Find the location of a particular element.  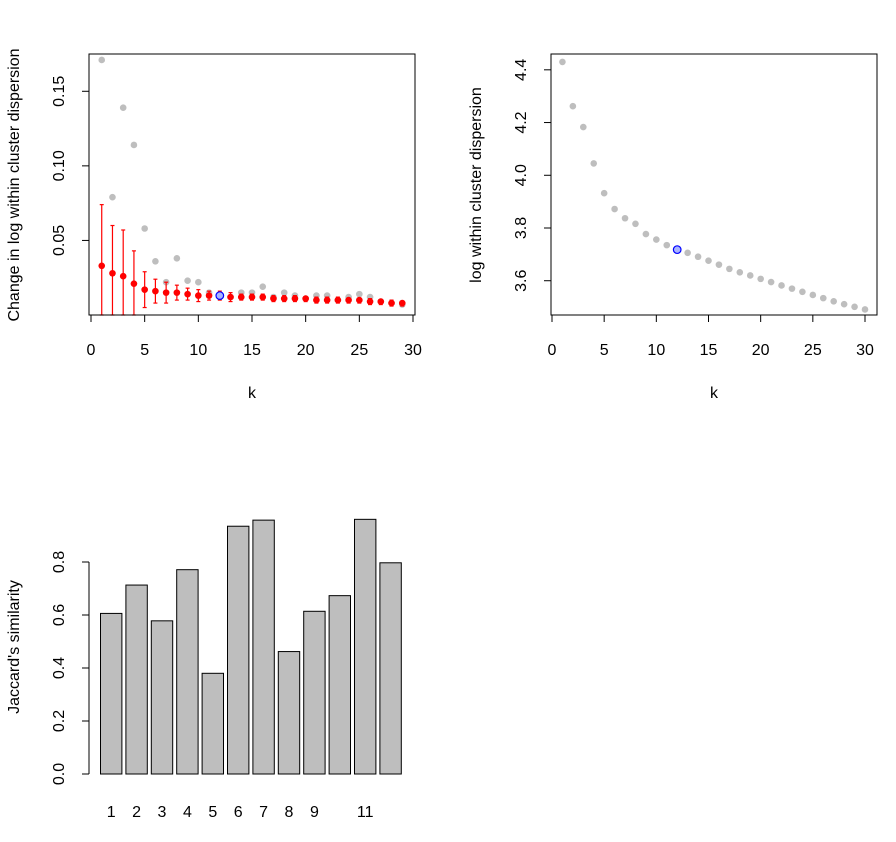

jaccard-y-tick-label: 0.4 is located at coordinates (59, 668).